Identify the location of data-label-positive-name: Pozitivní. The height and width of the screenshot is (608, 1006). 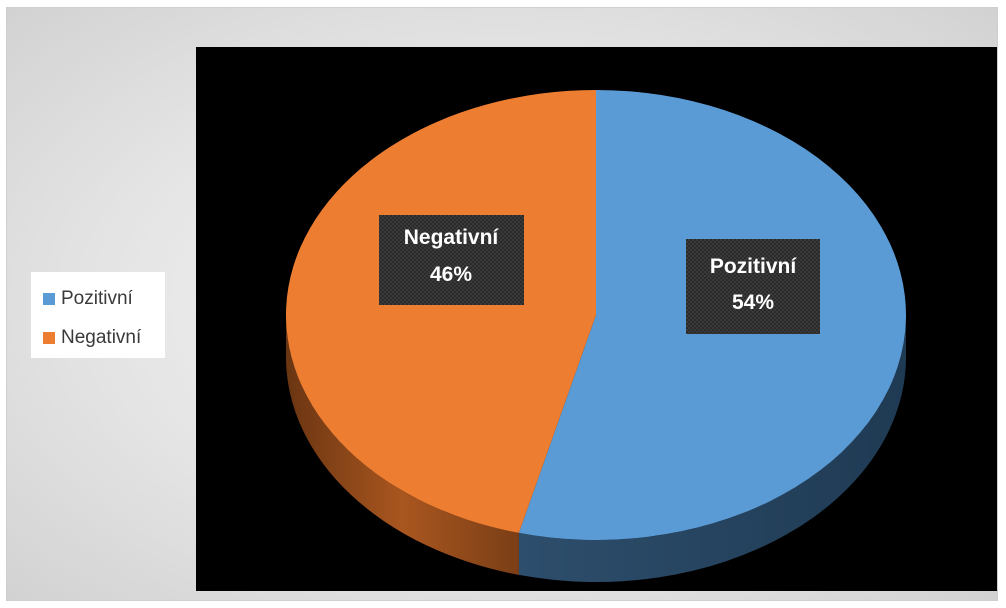
(754, 266).